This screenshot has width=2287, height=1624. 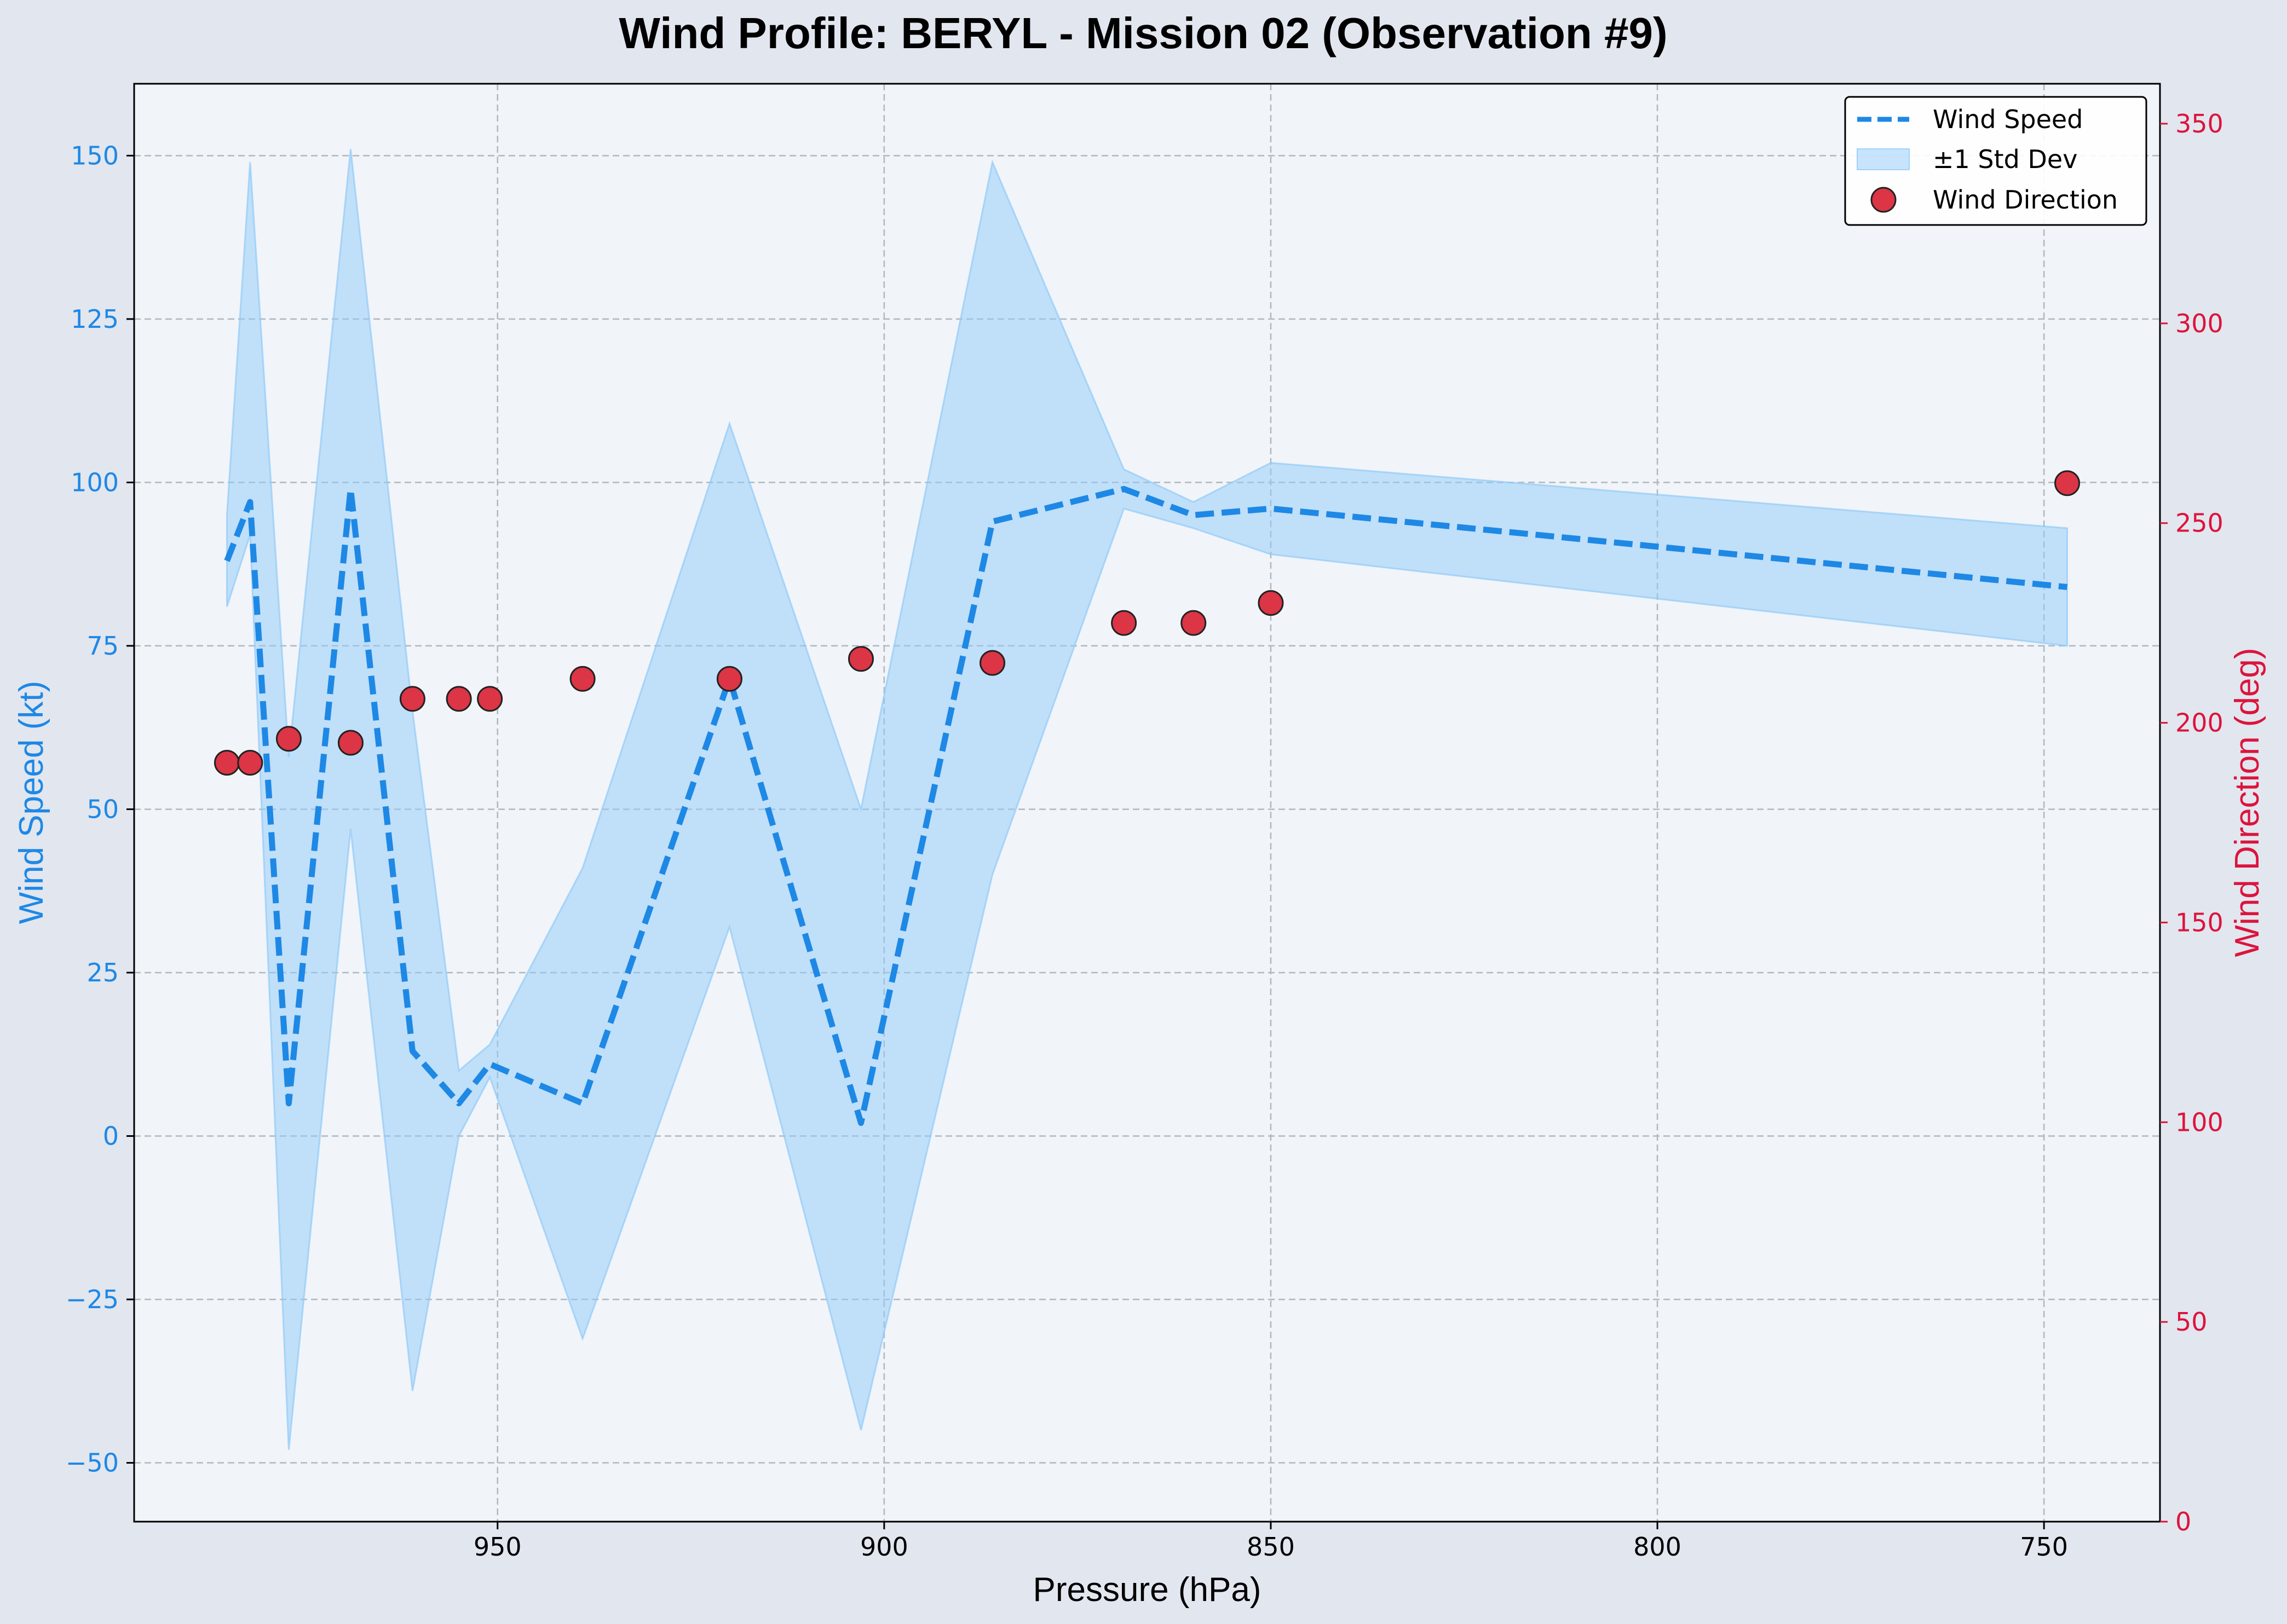 I want to click on legend-box, so click(x=1996, y=161).